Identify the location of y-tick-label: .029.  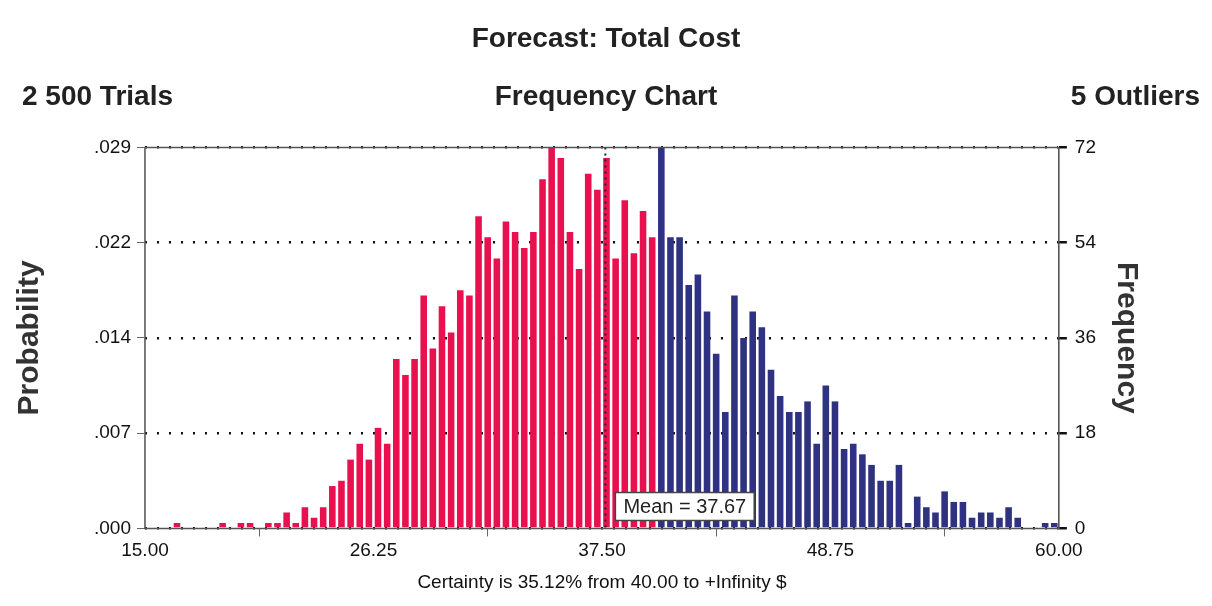
(112, 146).